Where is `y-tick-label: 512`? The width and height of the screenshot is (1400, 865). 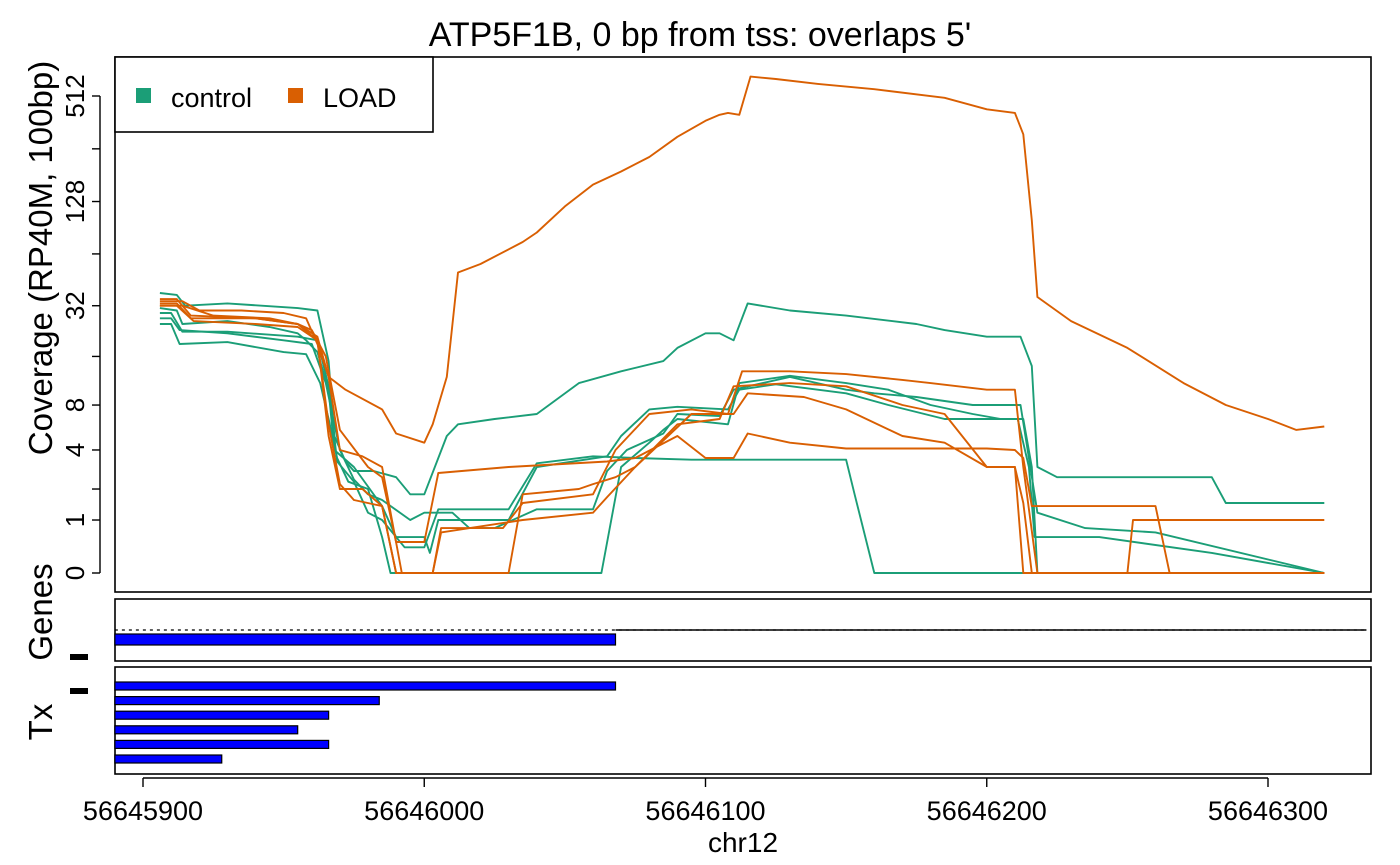 y-tick-label: 512 is located at coordinates (75, 95).